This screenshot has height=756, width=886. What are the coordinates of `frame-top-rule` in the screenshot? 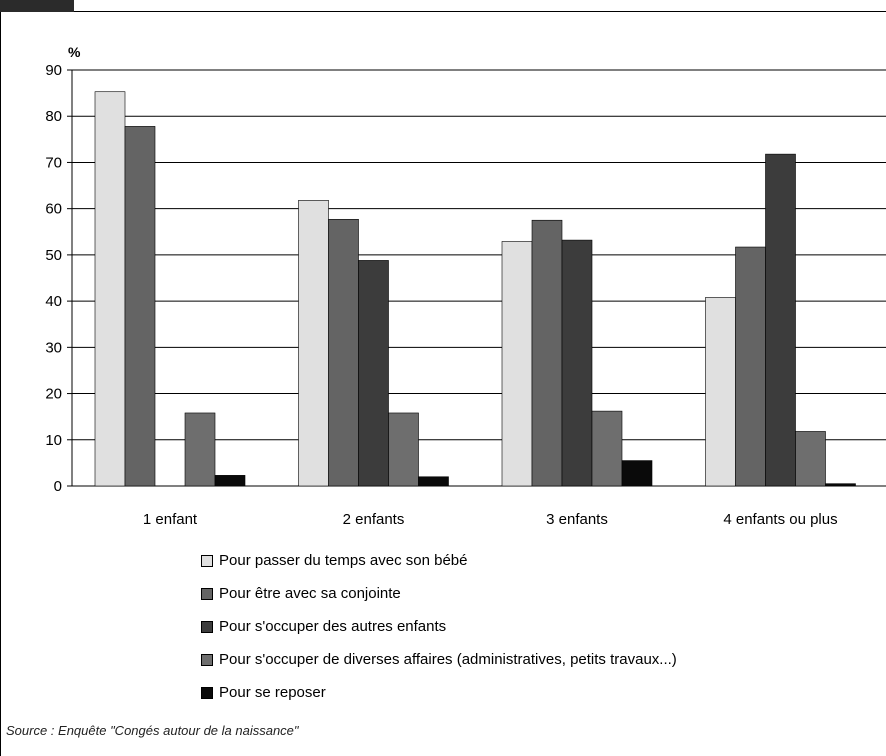 It's located at (480, 11).